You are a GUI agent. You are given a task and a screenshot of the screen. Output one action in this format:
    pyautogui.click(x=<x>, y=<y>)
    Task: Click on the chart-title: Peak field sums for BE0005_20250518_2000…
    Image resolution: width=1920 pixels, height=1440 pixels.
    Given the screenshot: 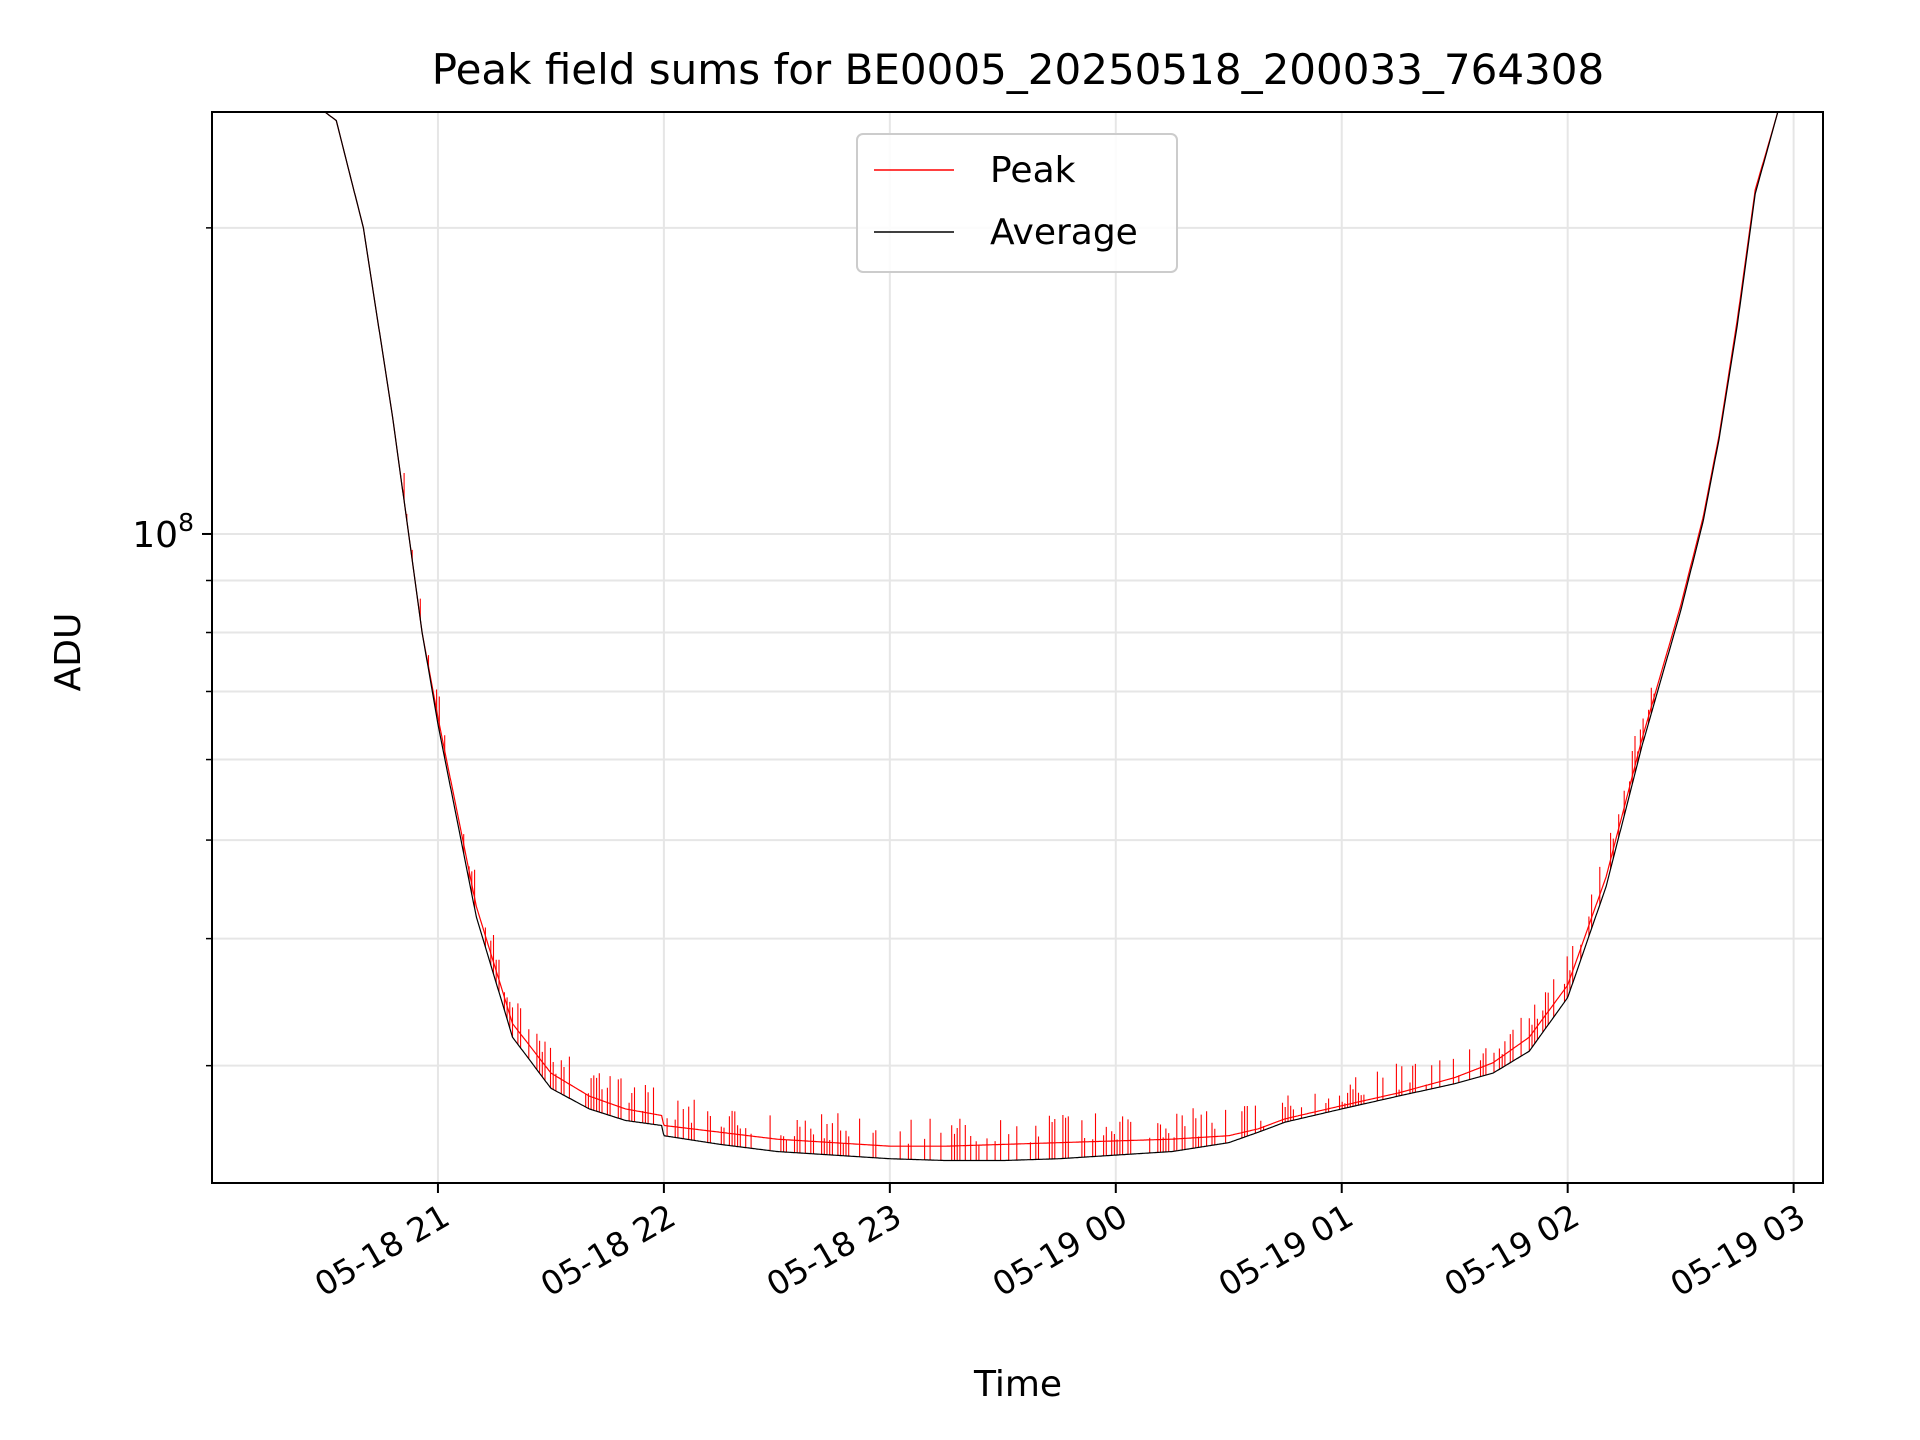 What is the action you would take?
    pyautogui.click(x=1018, y=69)
    